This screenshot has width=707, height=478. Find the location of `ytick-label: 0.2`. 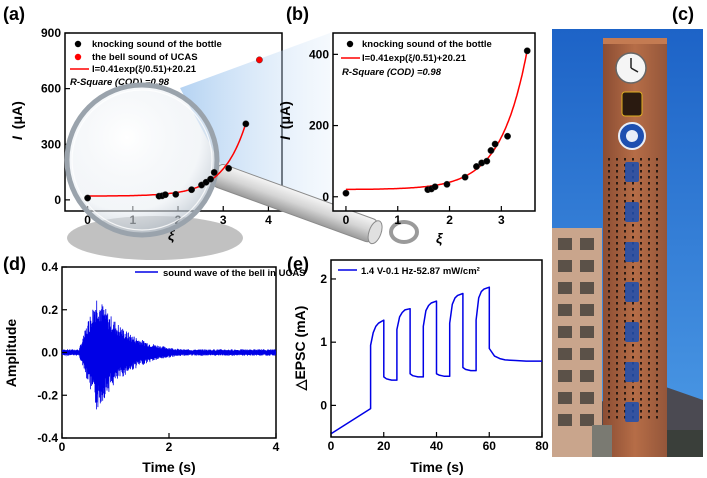

ytick-label: 0.2 is located at coordinates (49, 310).